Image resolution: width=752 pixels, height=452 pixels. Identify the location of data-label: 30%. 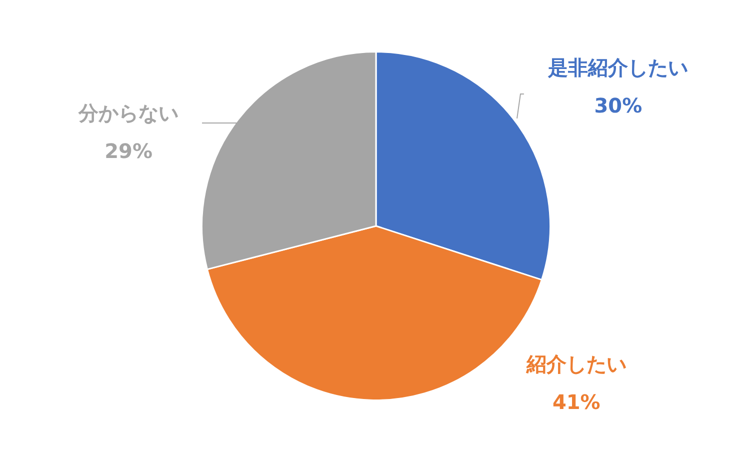
(618, 106).